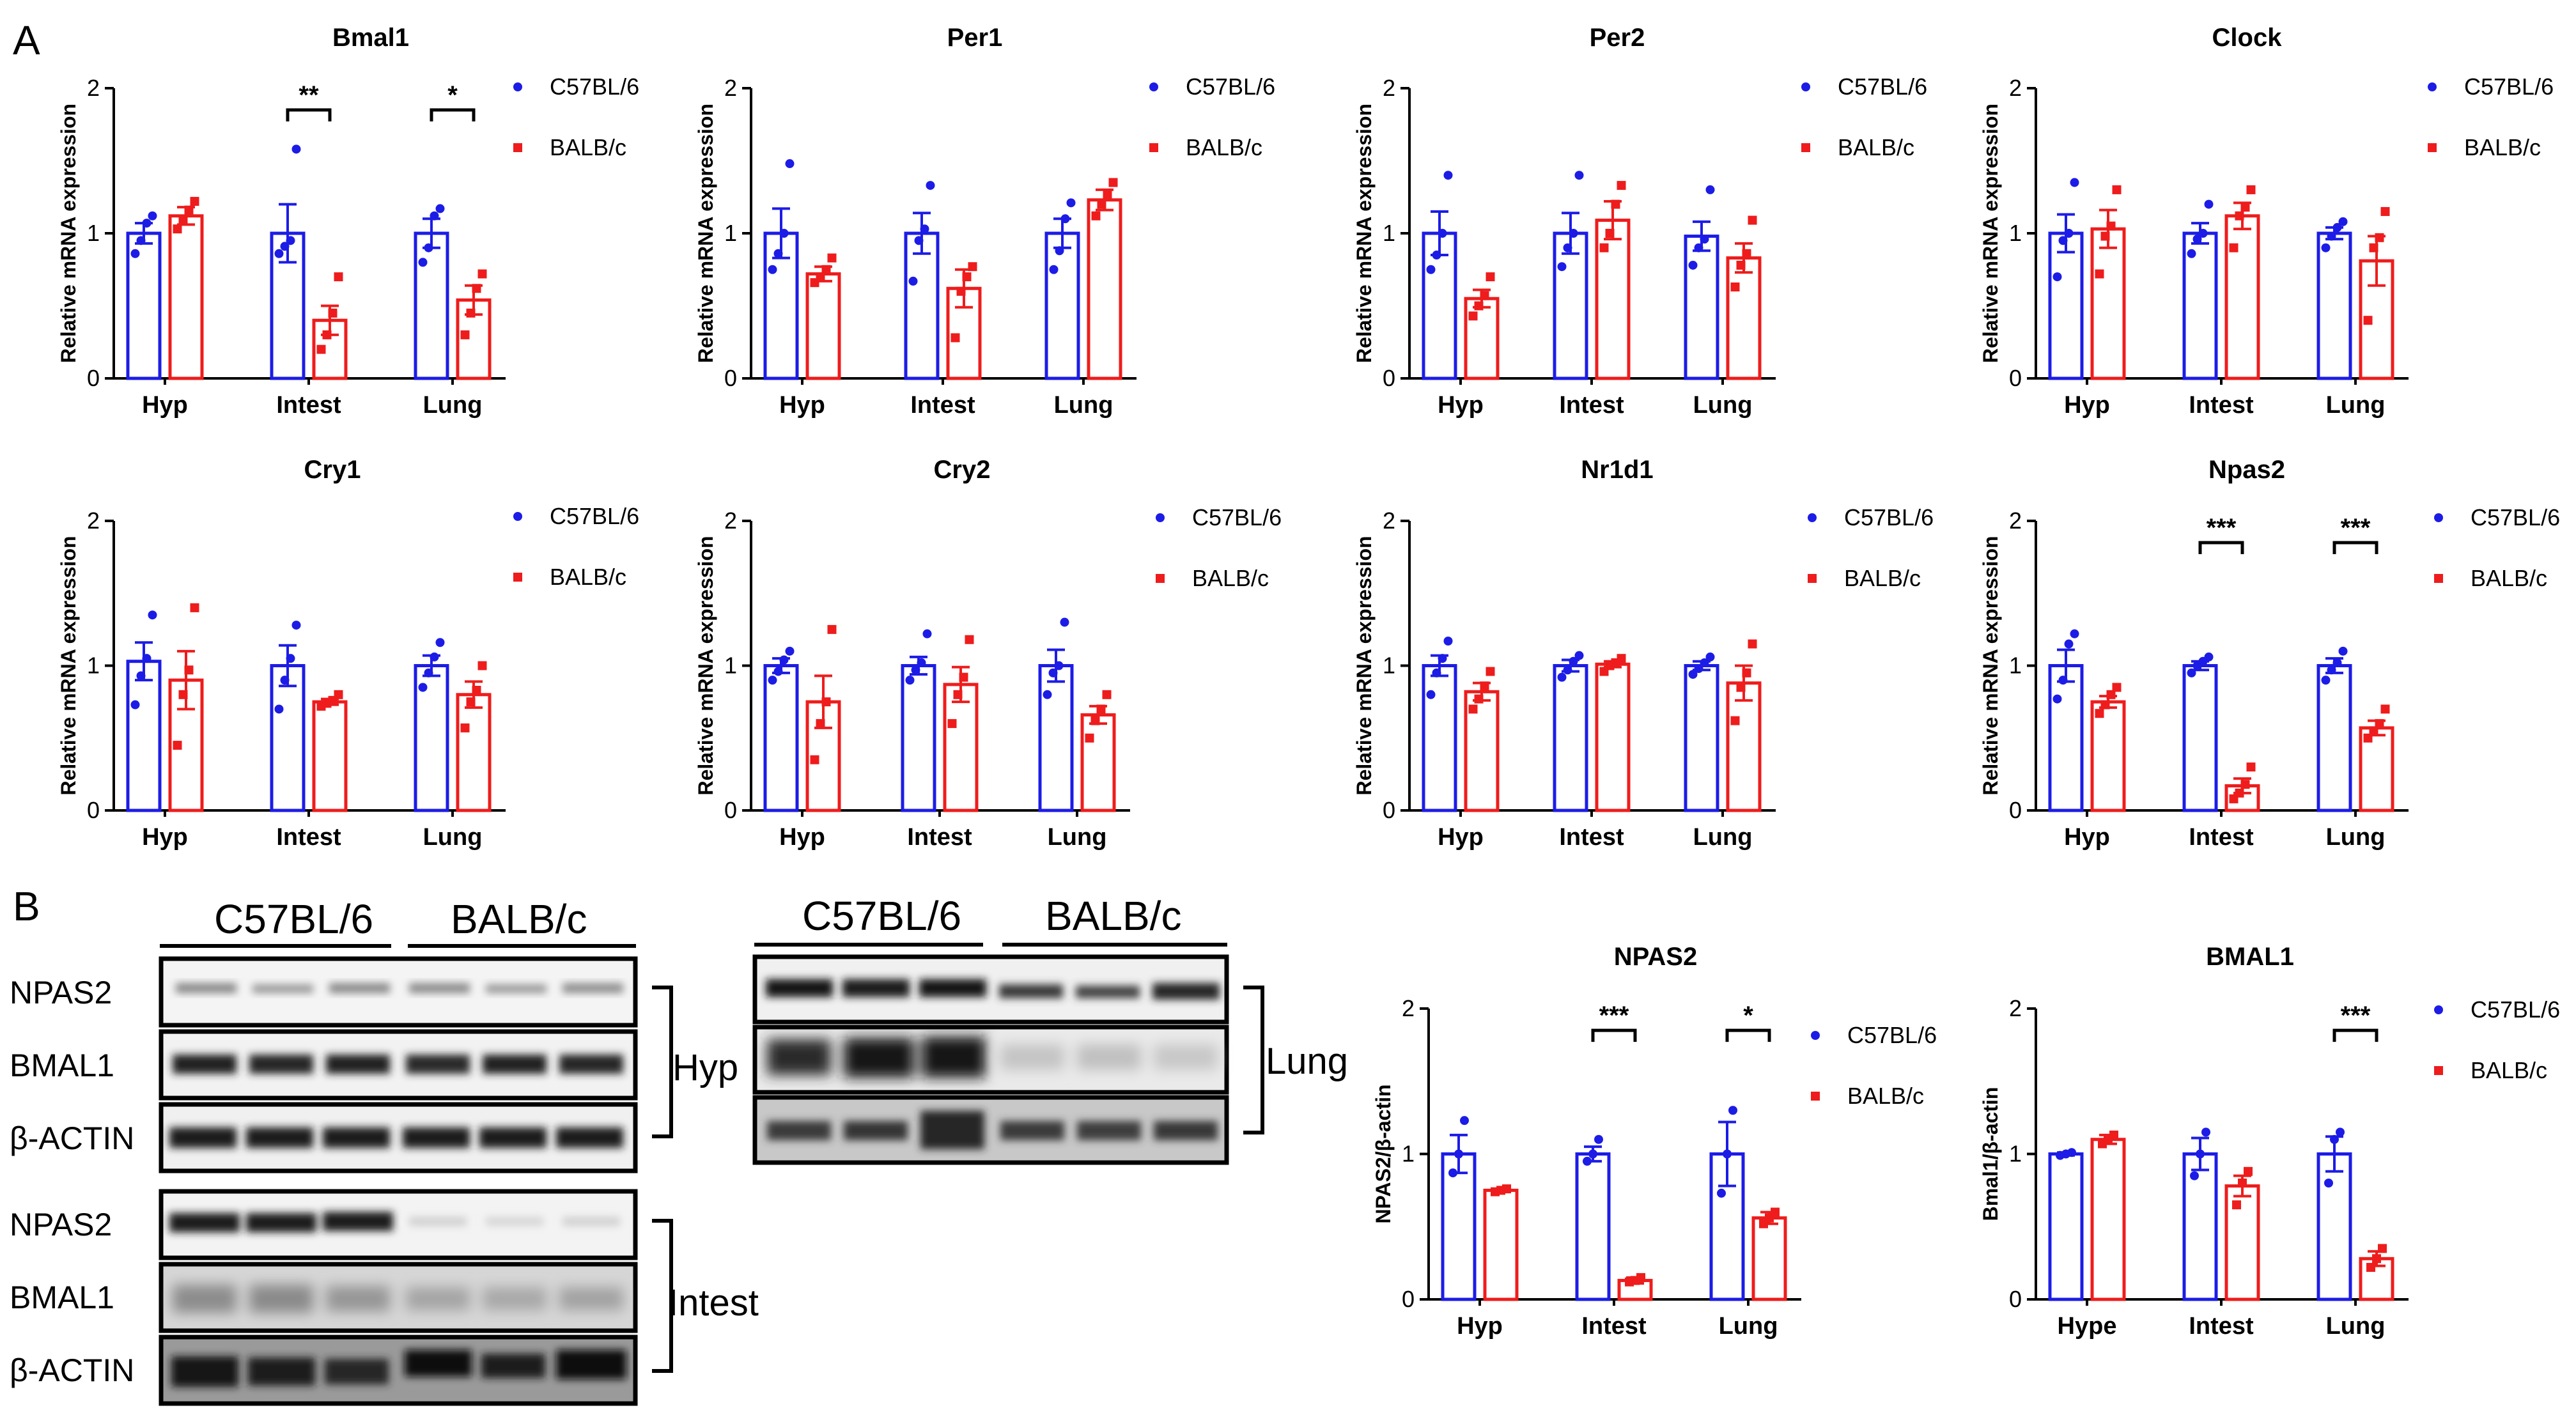 This screenshot has width=2576, height=1424. Describe the element at coordinates (94, 233) in the screenshot. I see `y-tick-label: 1` at that location.